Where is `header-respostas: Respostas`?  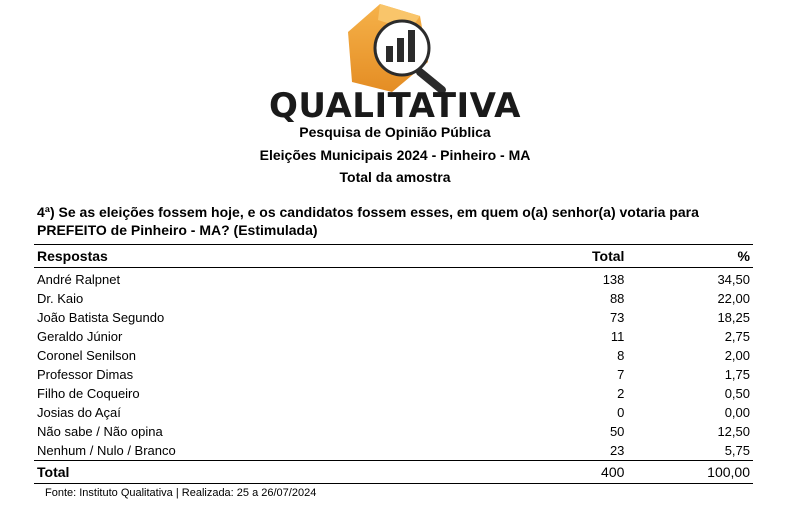 header-respostas: Respostas is located at coordinates (266, 256).